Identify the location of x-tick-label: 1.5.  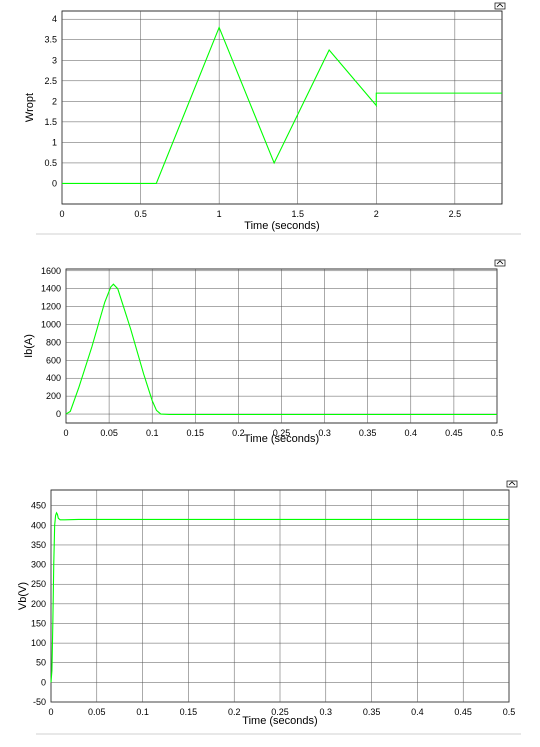
(297, 214).